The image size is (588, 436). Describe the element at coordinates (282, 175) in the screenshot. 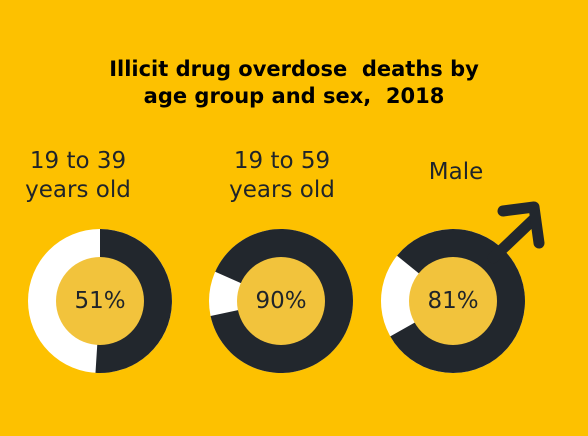

I see `label-age-19-59: 19 to 59 years old` at that location.